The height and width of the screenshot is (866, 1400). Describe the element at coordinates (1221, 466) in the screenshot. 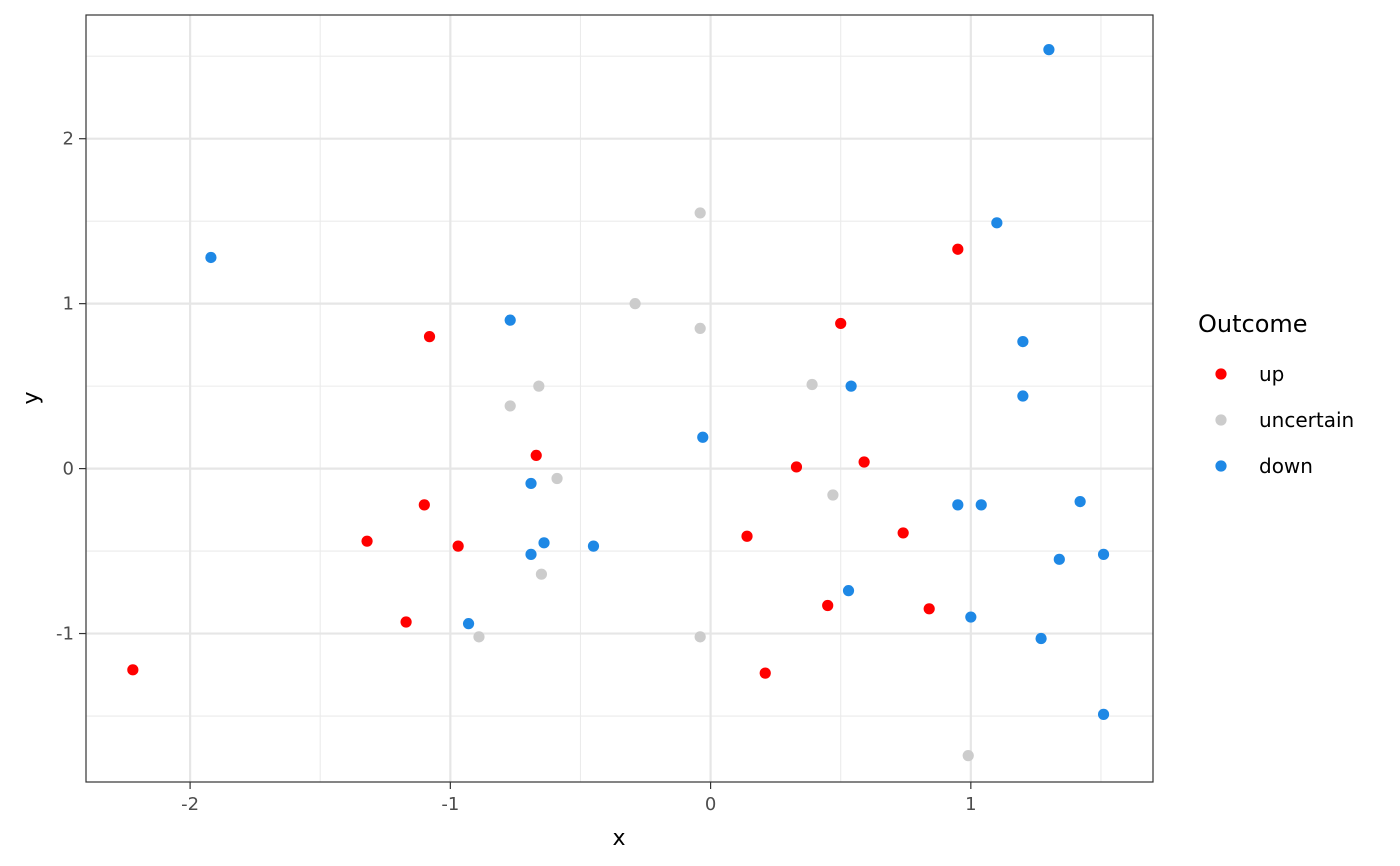

I see `legend-key-down` at that location.